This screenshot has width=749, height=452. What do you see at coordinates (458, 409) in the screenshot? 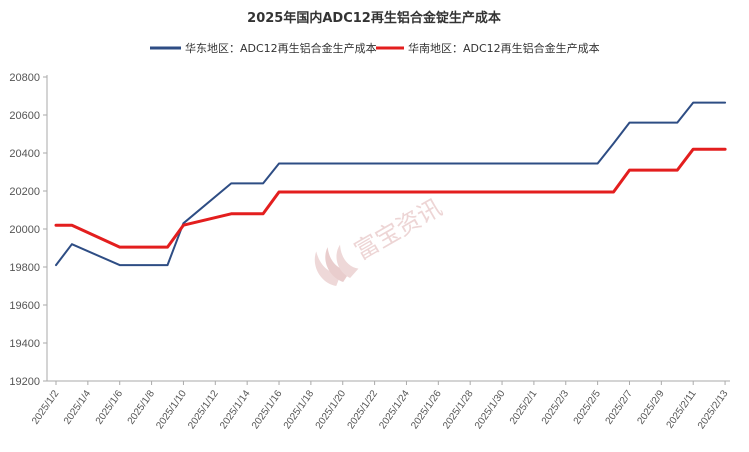
I see `x-tick-label: 2025/1/28` at bounding box center [458, 409].